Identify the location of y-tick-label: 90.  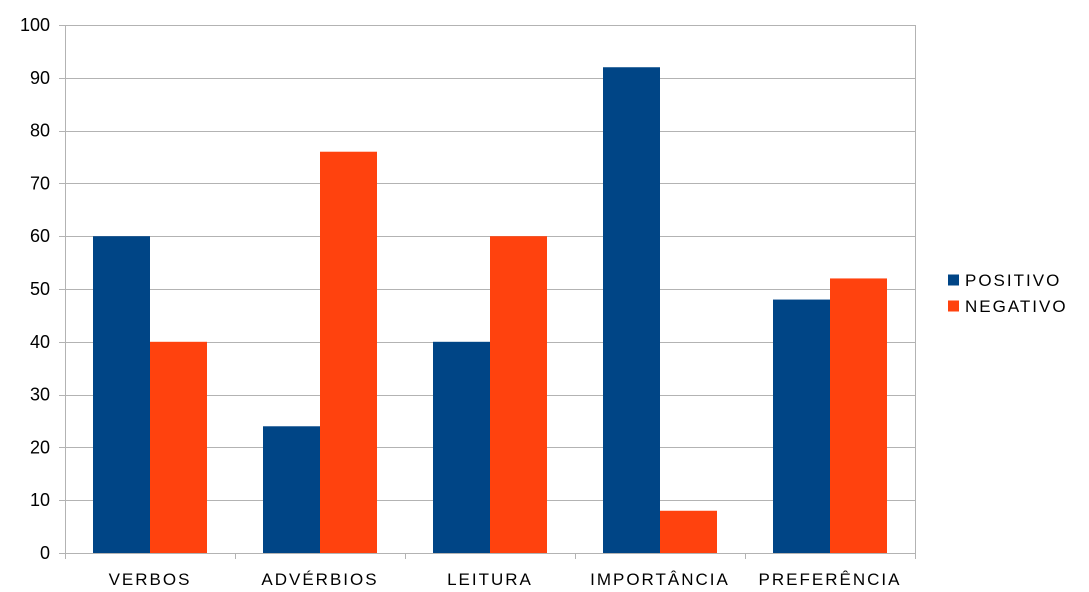
(40, 78).